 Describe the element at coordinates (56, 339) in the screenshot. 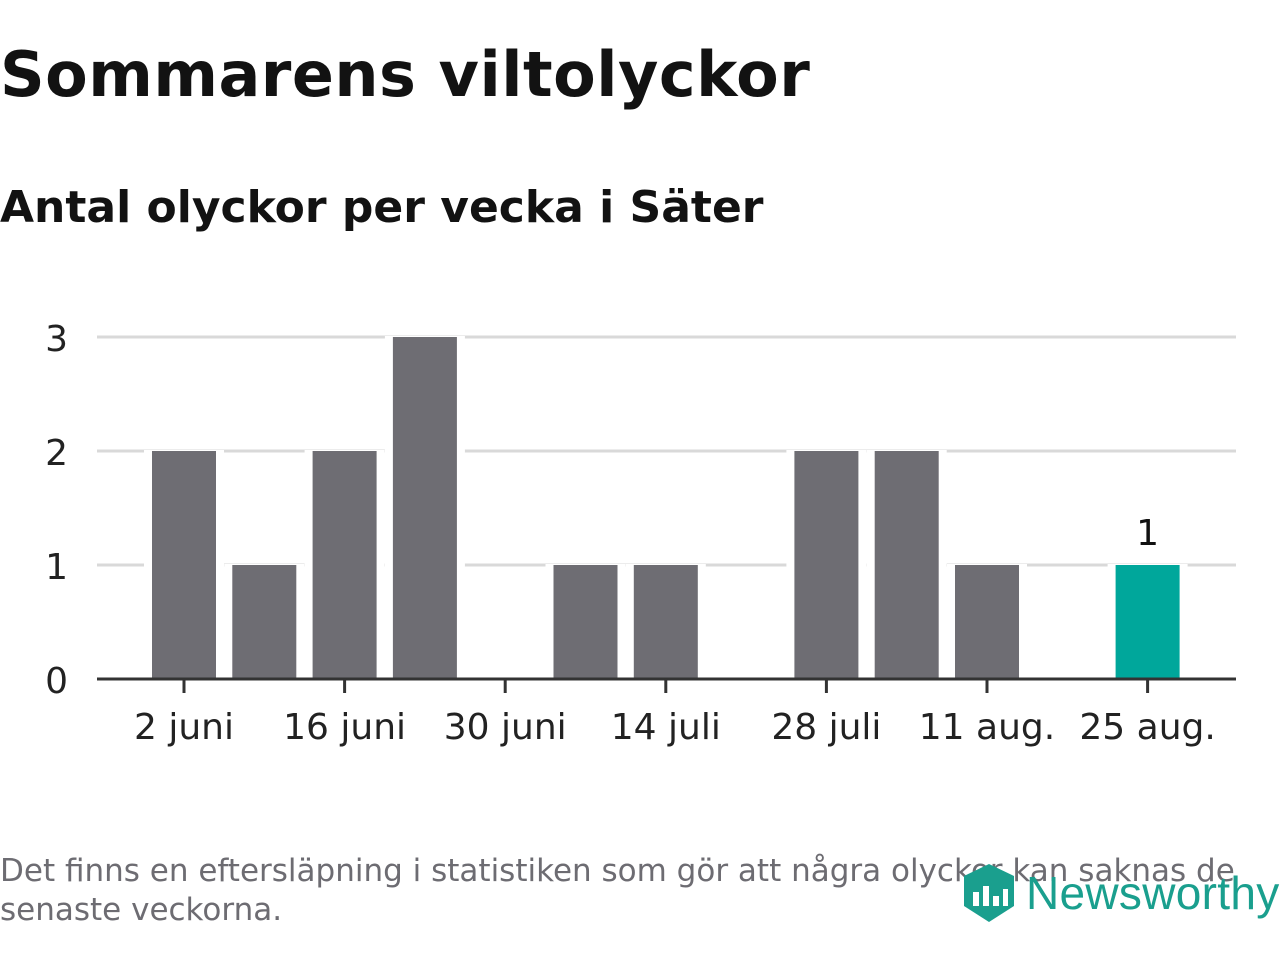

I see `y-tick-label: 3` at that location.